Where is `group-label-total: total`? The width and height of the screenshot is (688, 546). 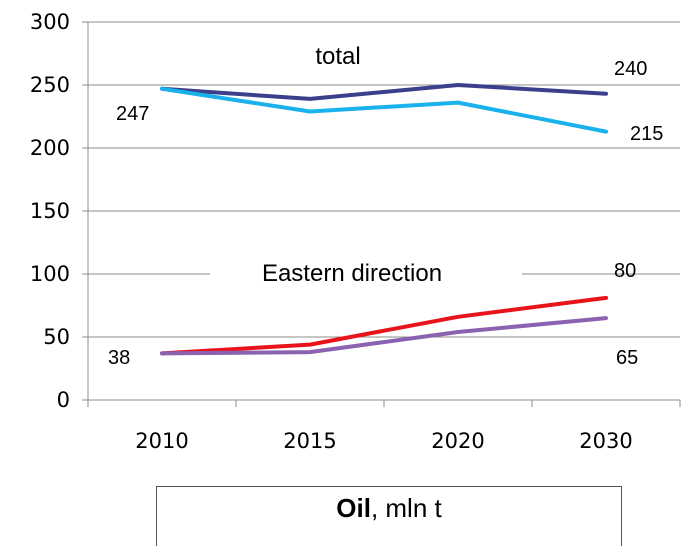 group-label-total: total is located at coordinates (337, 56).